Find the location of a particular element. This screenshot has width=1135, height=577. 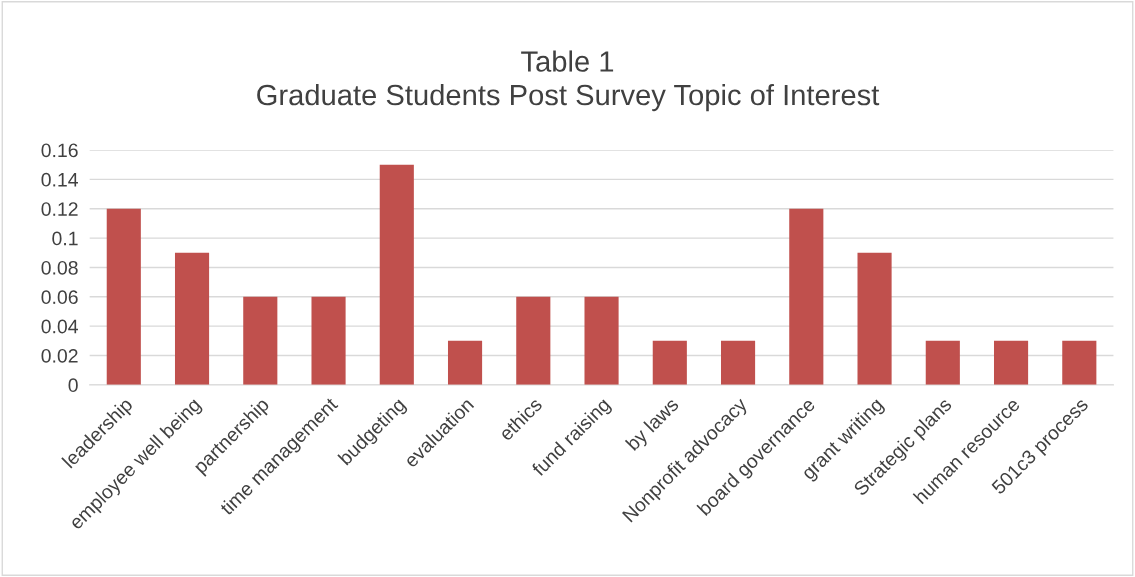

y-tick-label: 0.06 is located at coordinates (59, 297).